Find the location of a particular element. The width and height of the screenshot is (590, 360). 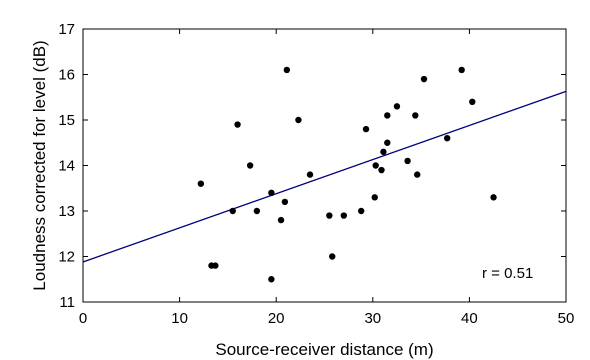

y-tick-label: 12 is located at coordinates (66, 257).